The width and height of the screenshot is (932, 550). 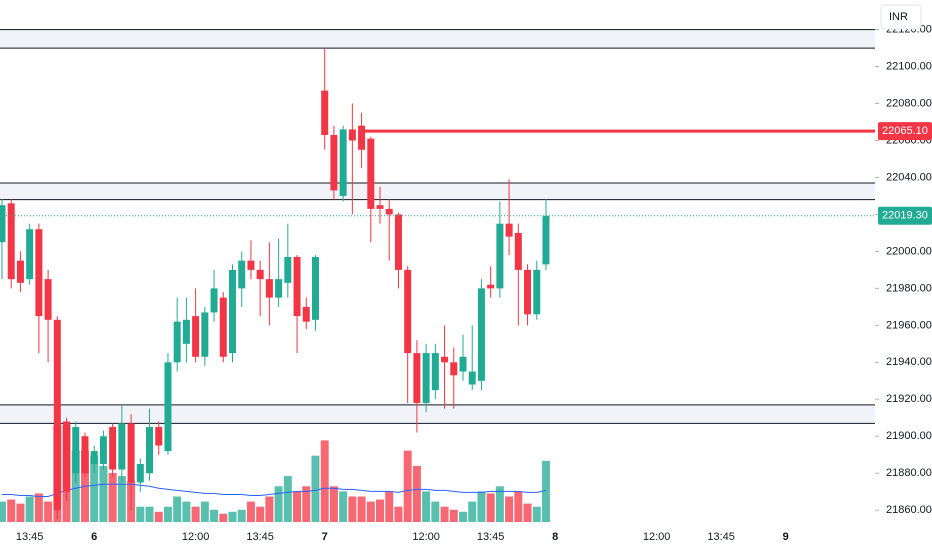 I want to click on last-price-label: 22019.30, so click(x=905, y=216).